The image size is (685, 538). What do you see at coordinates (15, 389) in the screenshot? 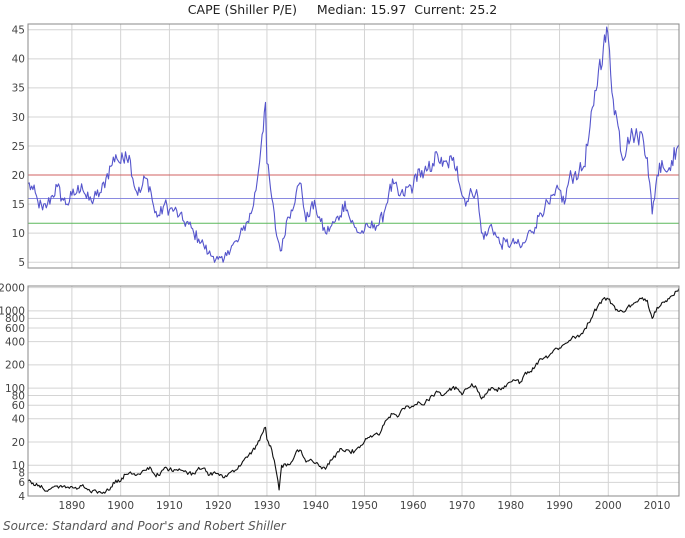
I see `y-tick-label: 100` at bounding box center [15, 389].